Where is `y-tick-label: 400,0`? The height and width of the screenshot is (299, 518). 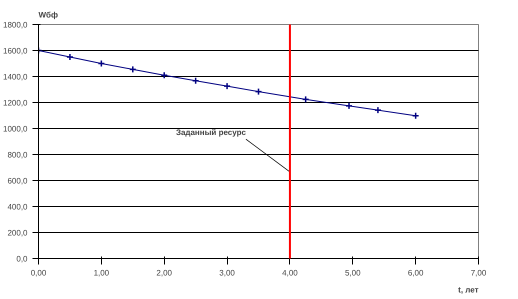
y-tick-label: 400,0 is located at coordinates (17, 207).